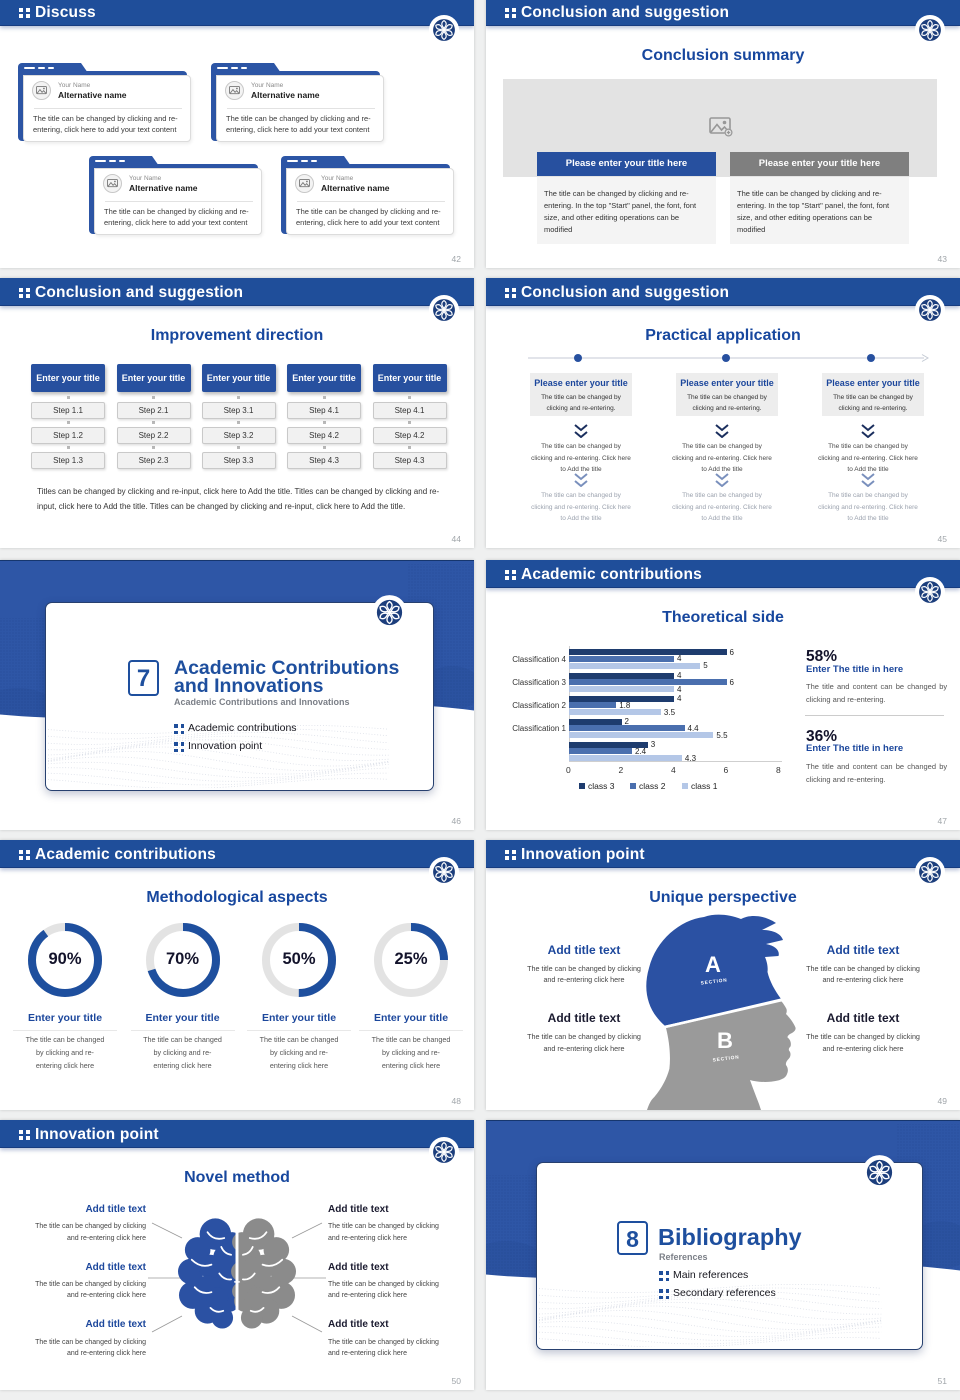 The height and width of the screenshot is (1400, 960). I want to click on svg-text: A, so click(713, 964).